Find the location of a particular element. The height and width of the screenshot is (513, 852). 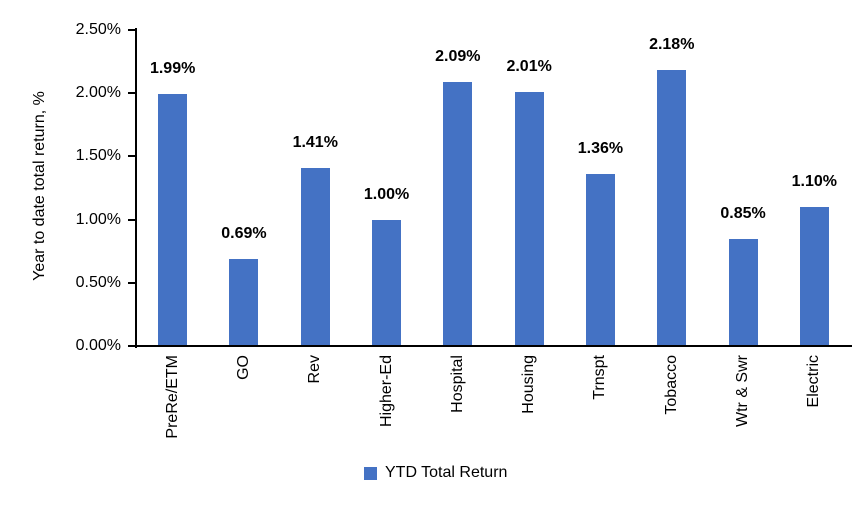

legend-label: YTD Total Return is located at coordinates (446, 472).